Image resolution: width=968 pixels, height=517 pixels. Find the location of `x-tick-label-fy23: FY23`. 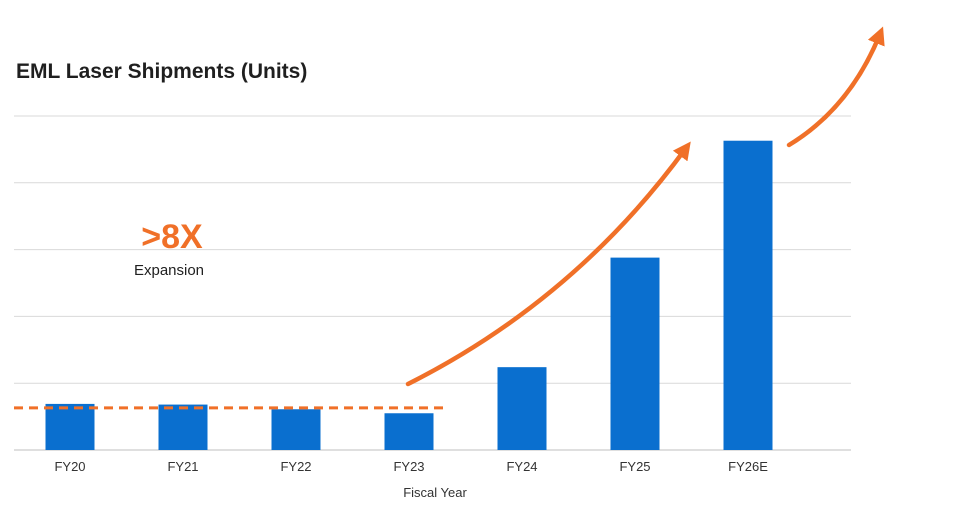

x-tick-label-fy23: FY23 is located at coordinates (408, 466).